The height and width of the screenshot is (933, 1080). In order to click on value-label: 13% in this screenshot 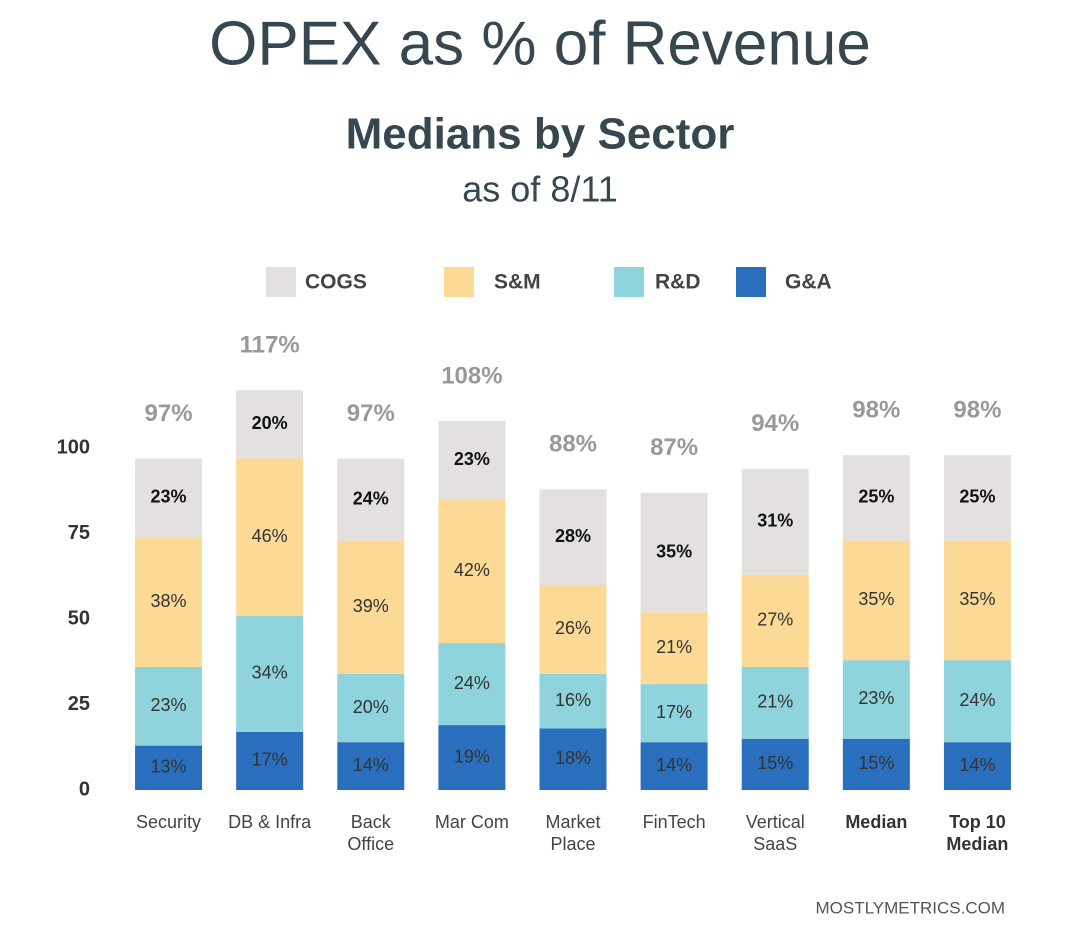, I will do `click(169, 767)`.